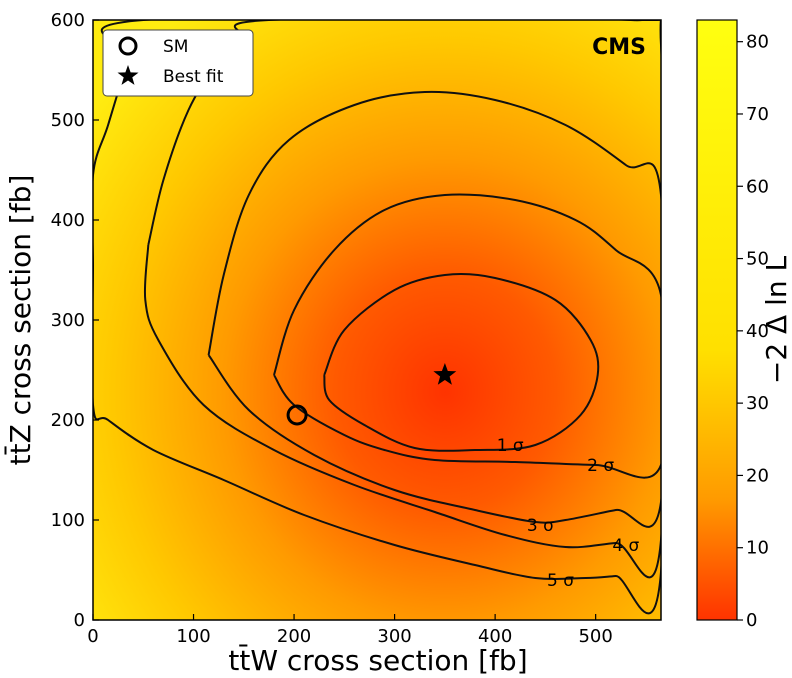 This screenshot has width=792, height=678. Describe the element at coordinates (757, 548) in the screenshot. I see `colorbar-tick-label: 10` at that location.